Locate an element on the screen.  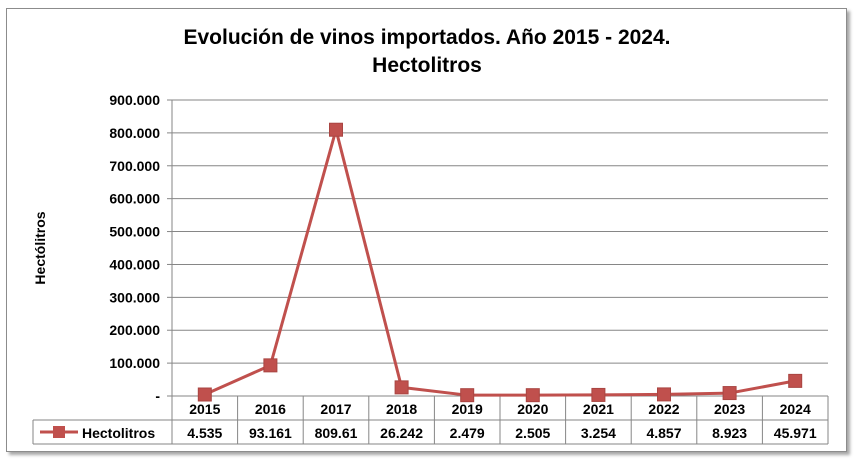
y-tick-label: 800.000 is located at coordinates (134, 133).